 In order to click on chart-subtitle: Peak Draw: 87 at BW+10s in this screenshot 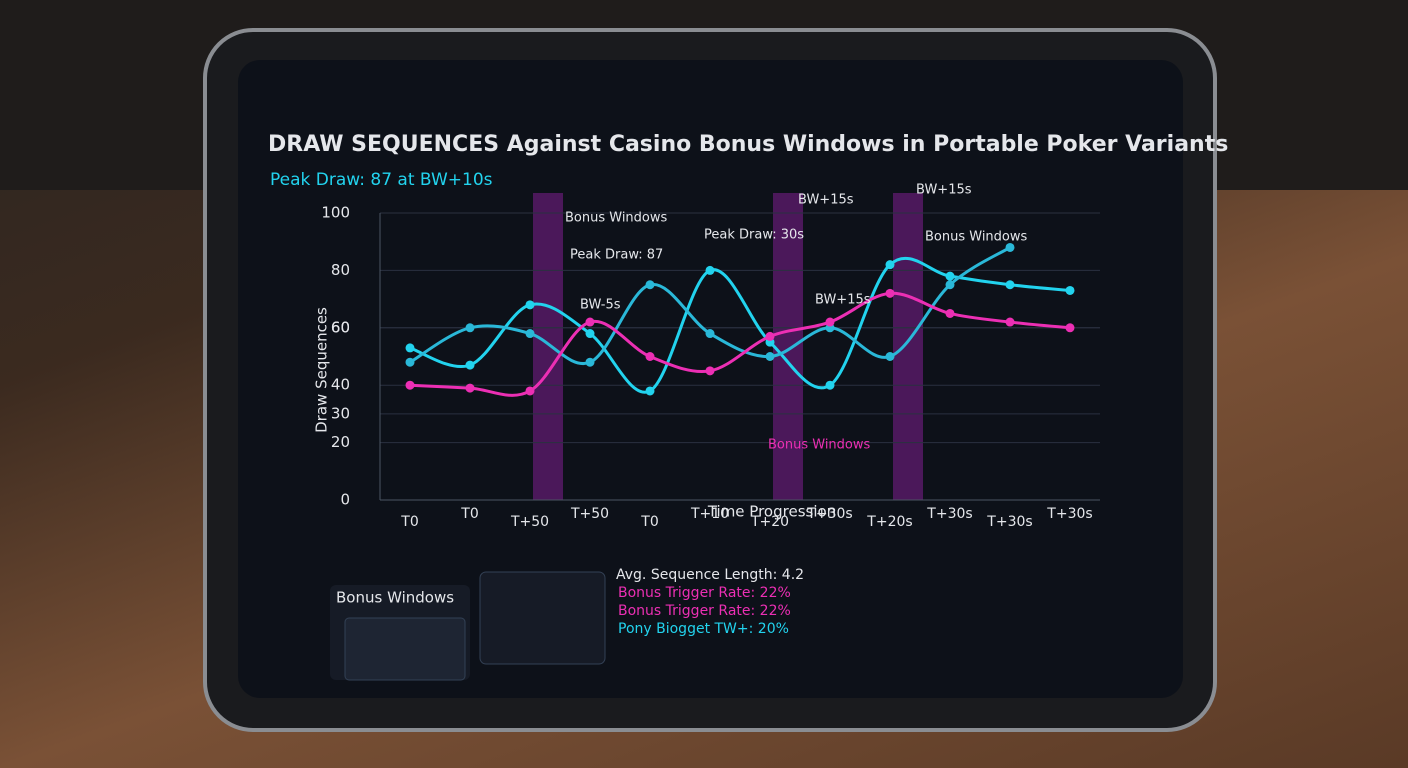, I will do `click(381, 180)`.